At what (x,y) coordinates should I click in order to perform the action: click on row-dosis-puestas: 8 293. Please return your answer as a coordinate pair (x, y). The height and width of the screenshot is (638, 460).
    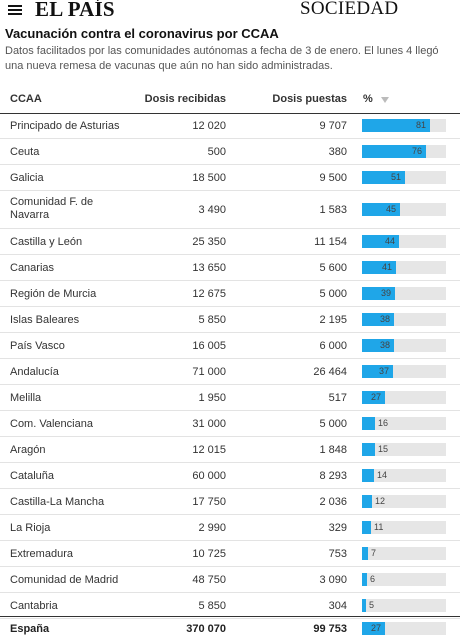
    Looking at the image, I should click on (333, 476).